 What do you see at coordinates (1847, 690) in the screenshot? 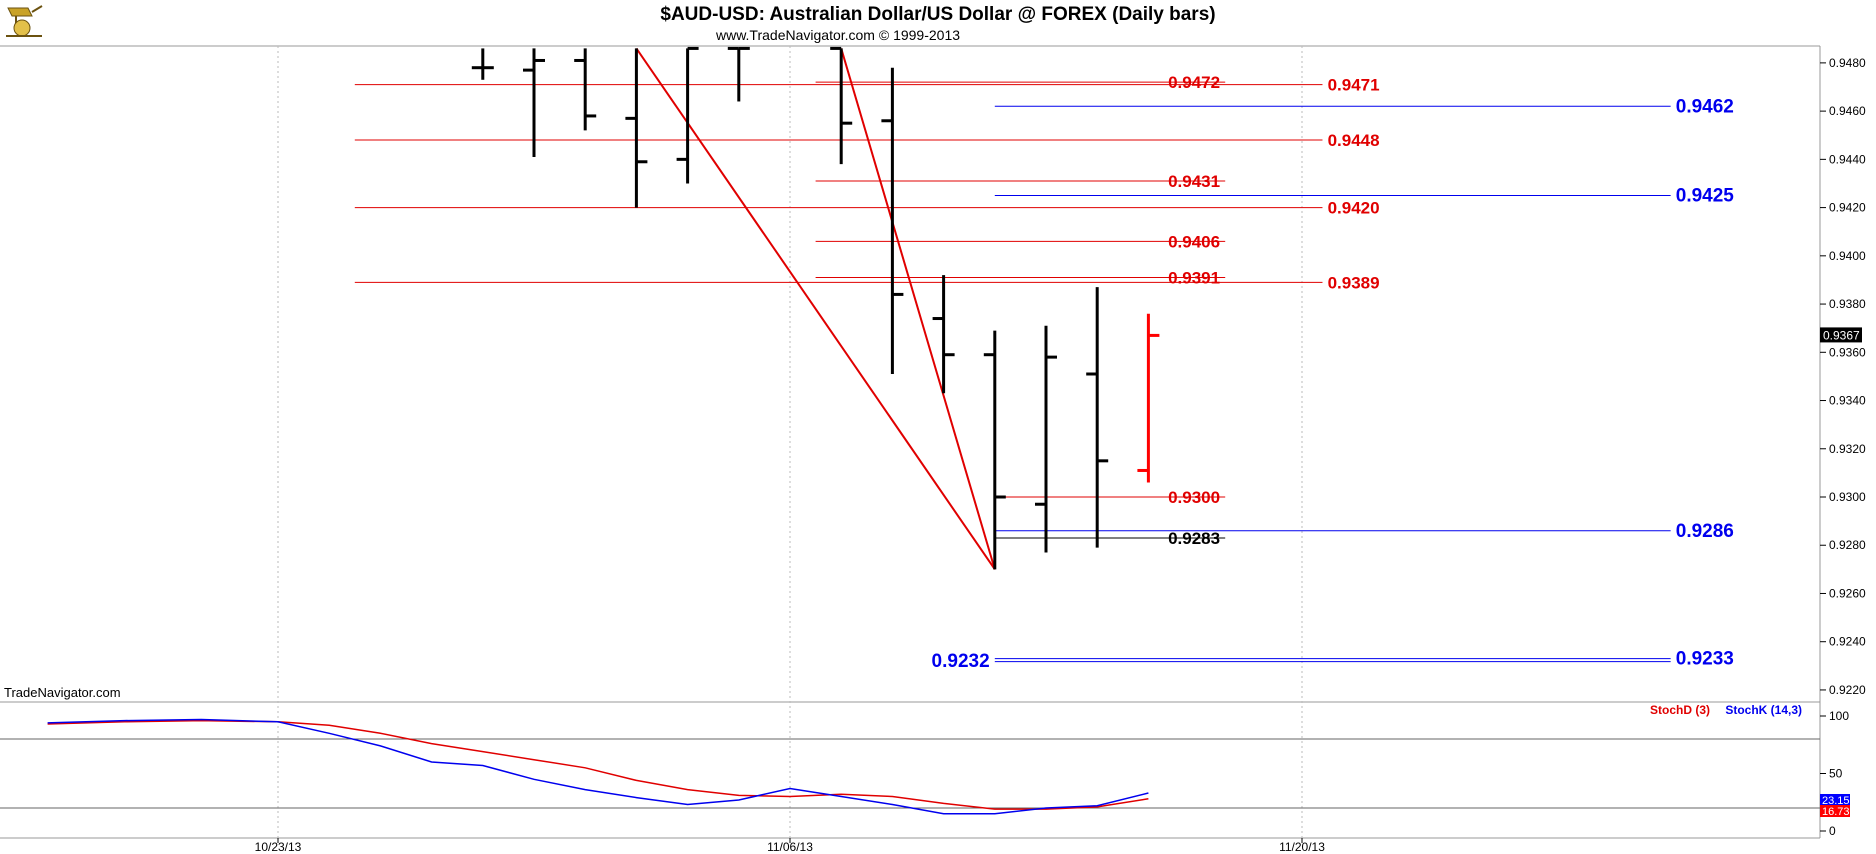
I see `price-tick-label: 0.9220` at bounding box center [1847, 690].